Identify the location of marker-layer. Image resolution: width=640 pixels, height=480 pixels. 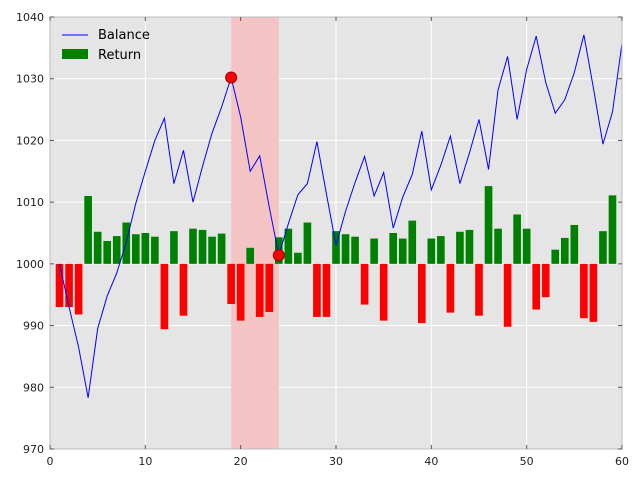
(255, 166).